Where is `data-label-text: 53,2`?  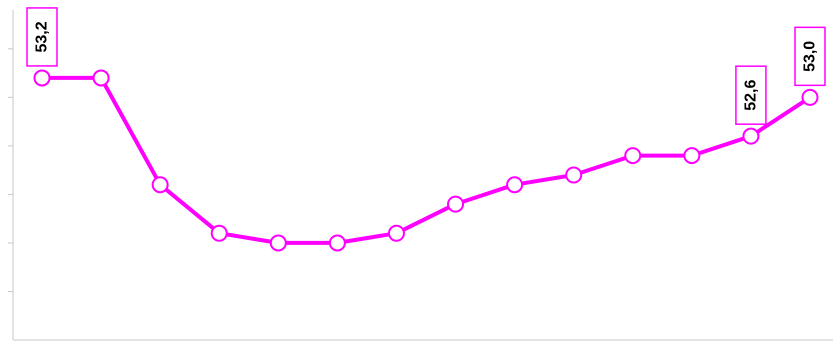 data-label-text: 53,2 is located at coordinates (42, 36).